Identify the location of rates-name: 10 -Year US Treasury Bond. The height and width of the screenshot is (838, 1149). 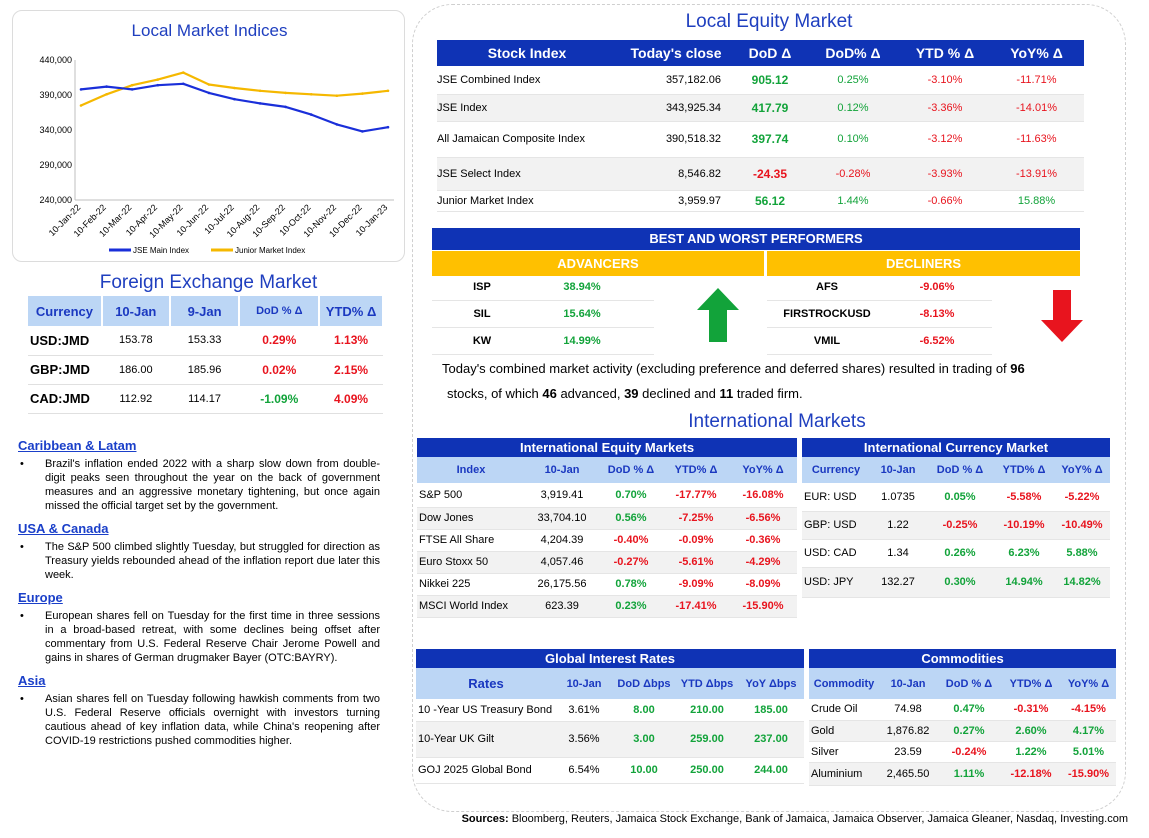
(485, 709).